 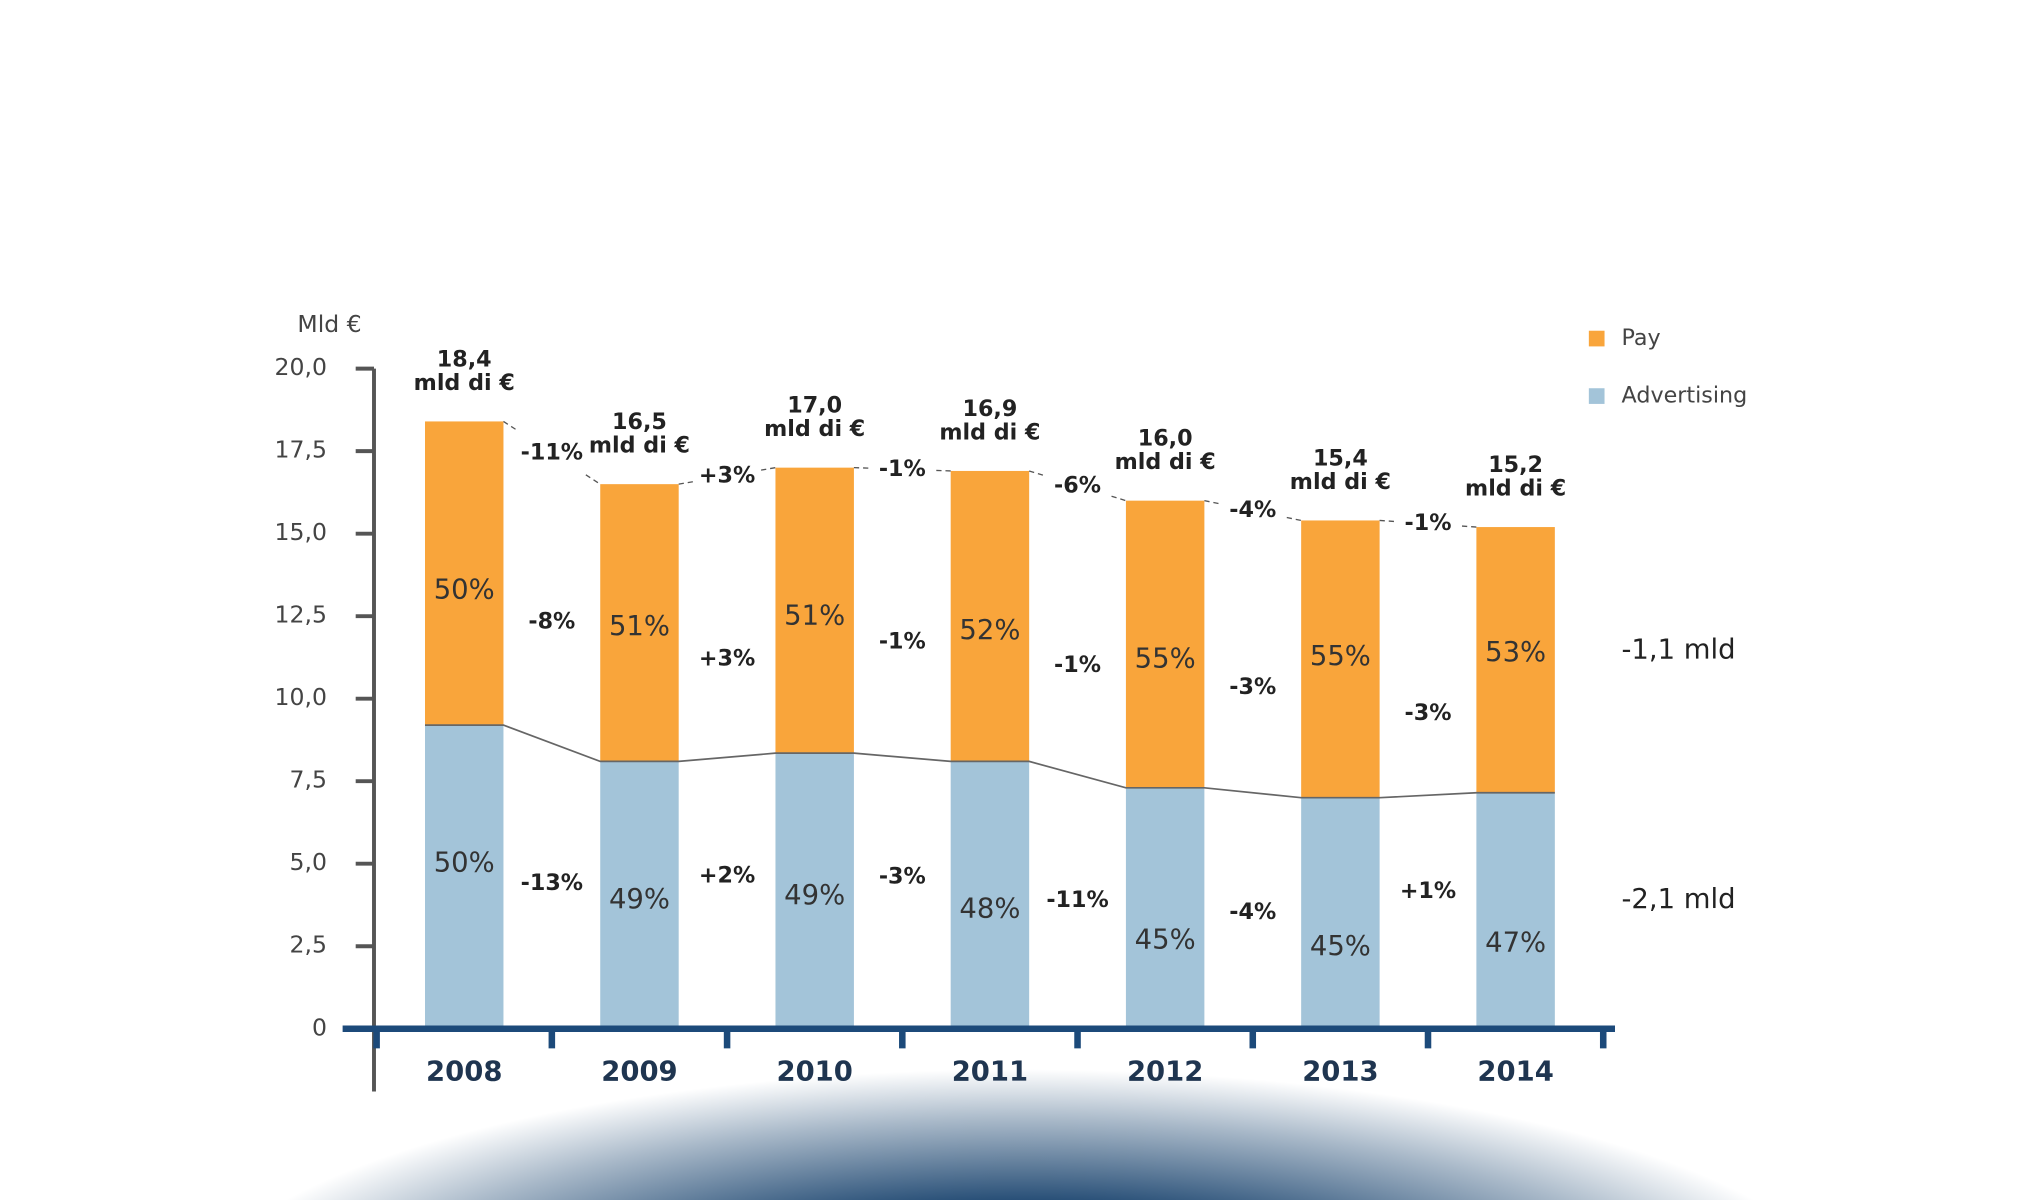 What do you see at coordinates (329, 324) in the screenshot?
I see `y-unit: Mld €` at bounding box center [329, 324].